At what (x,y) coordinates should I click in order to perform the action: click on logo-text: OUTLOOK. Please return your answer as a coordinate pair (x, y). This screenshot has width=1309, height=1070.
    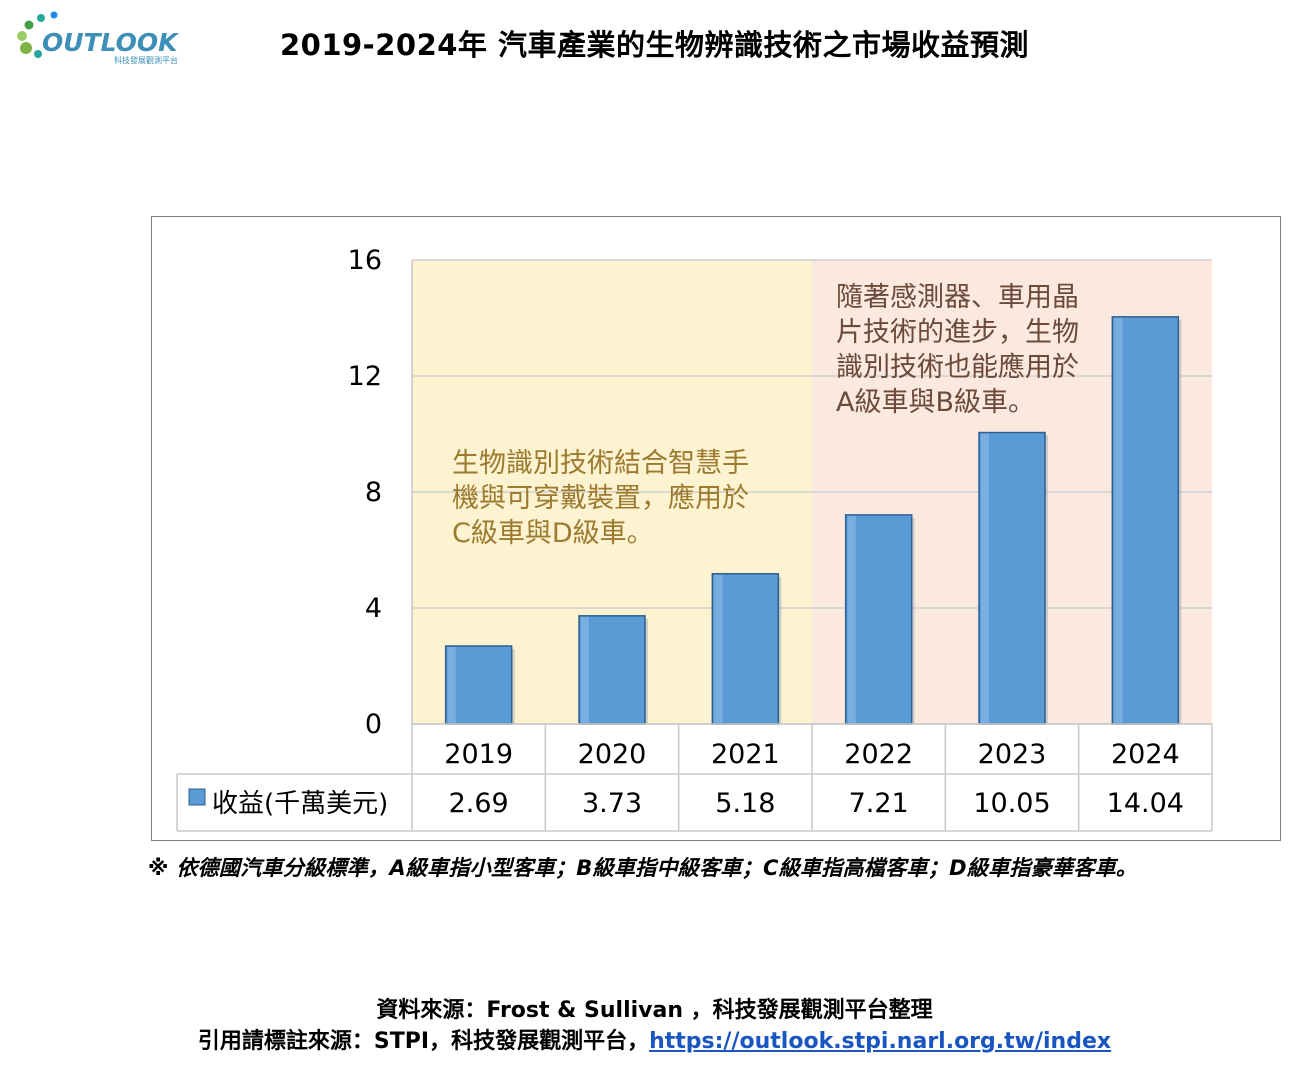
    Looking at the image, I should click on (110, 42).